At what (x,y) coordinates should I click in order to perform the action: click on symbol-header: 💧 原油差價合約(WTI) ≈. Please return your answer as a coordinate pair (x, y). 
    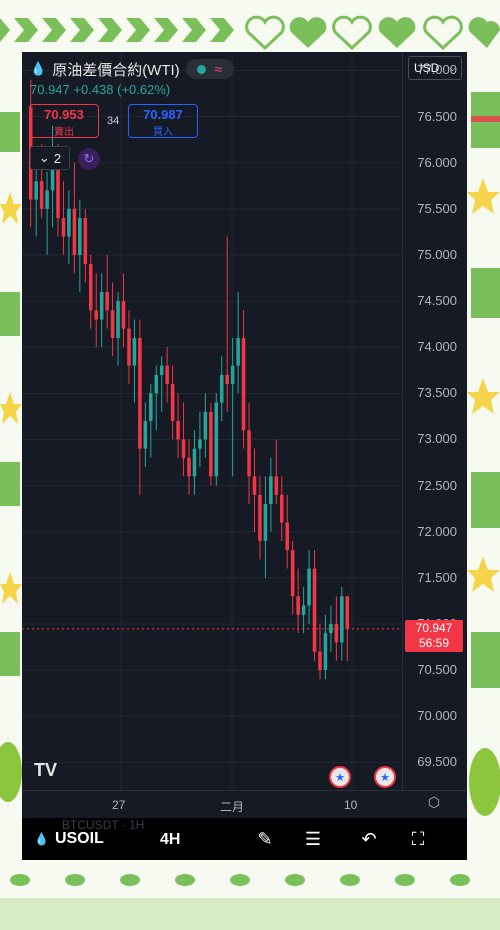
    Looking at the image, I should click on (132, 69).